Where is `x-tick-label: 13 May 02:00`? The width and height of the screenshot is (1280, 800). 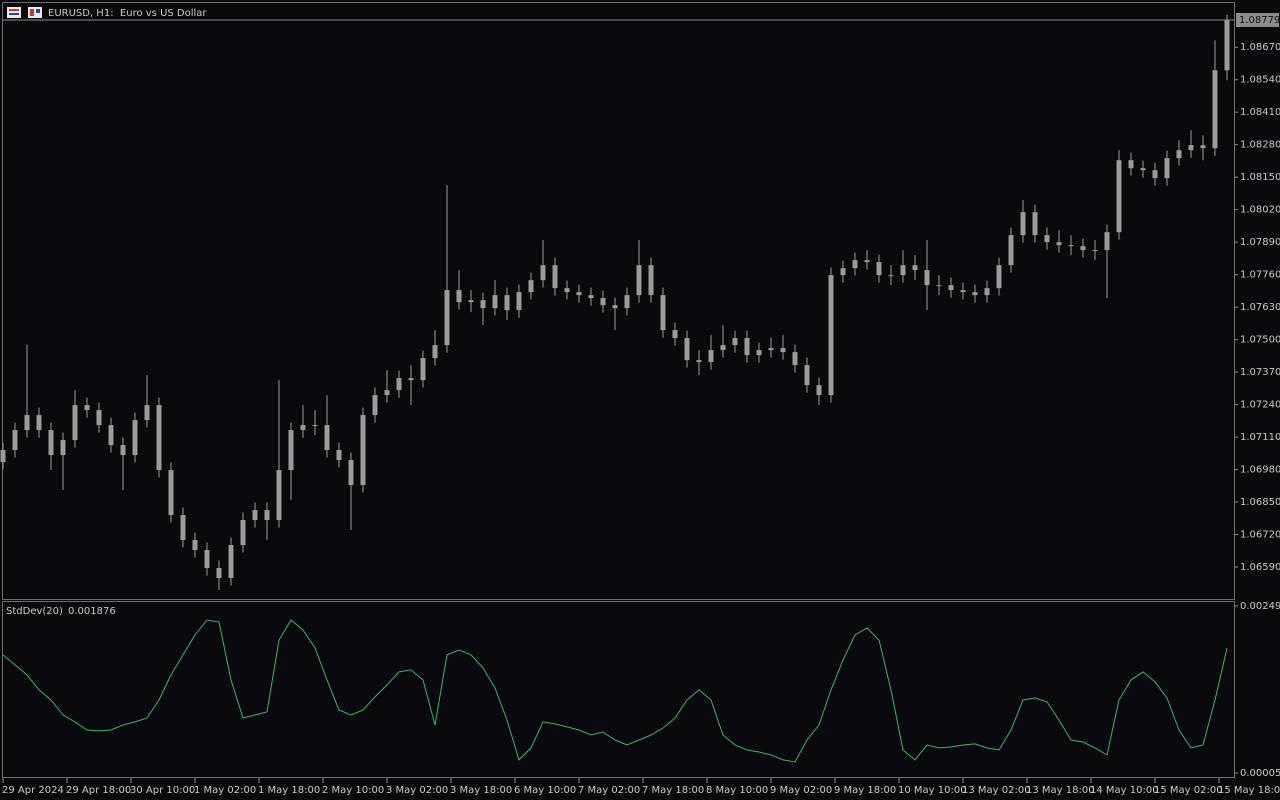 x-tick-label: 13 May 02:00 is located at coordinates (996, 790).